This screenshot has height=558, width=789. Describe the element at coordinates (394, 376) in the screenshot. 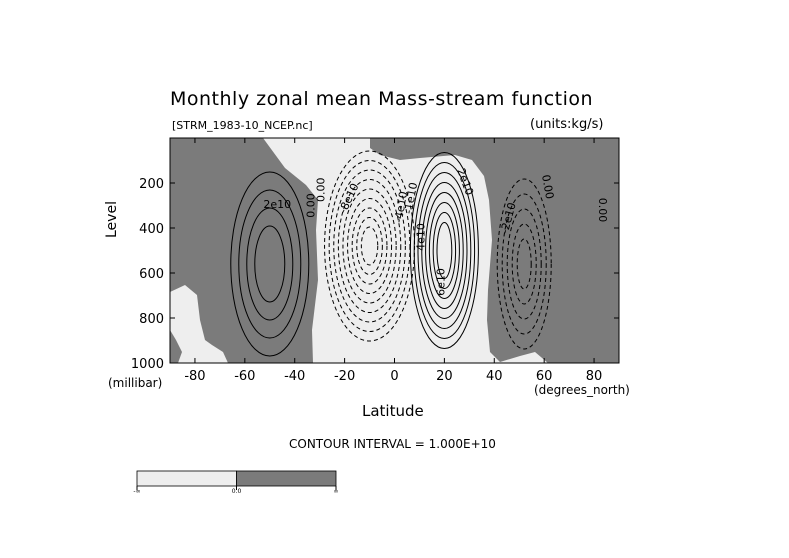

I see `x-tick-label: 0` at that location.